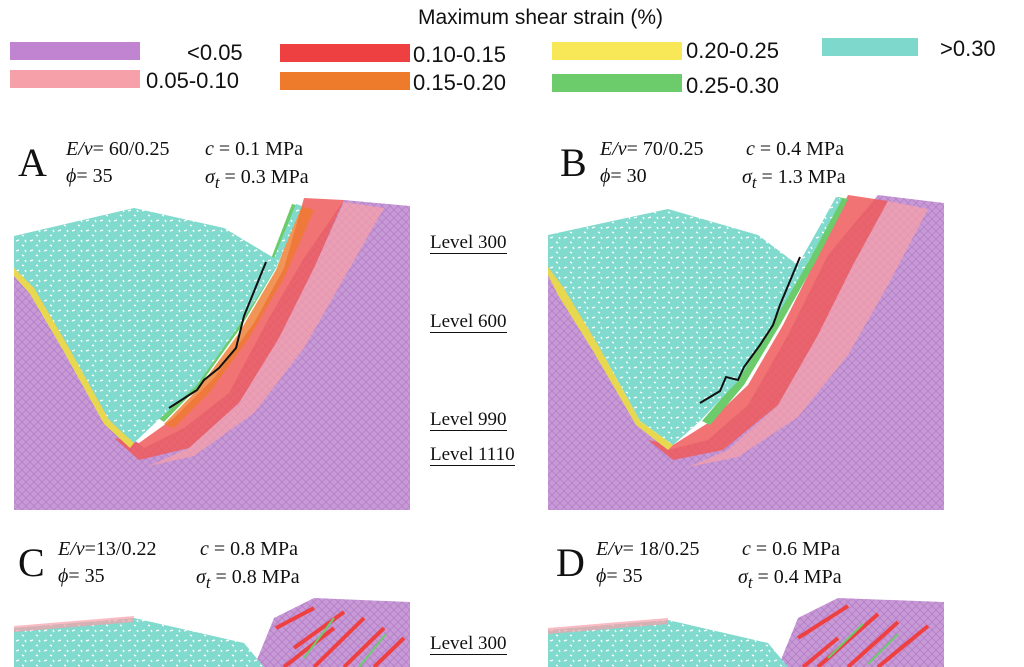 The width and height of the screenshot is (1024, 667). I want to click on panel-b-failure-zone-red, so click(768, 327).